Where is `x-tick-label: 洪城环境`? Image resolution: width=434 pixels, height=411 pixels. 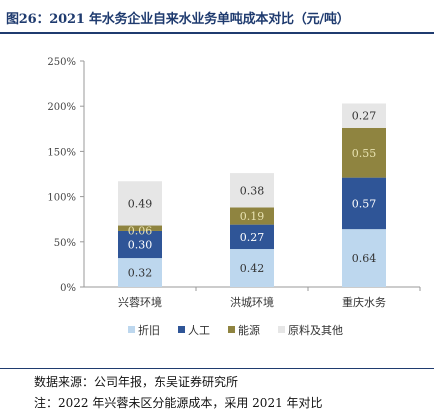
x-tick-label: 洪城环境 is located at coordinates (252, 302).